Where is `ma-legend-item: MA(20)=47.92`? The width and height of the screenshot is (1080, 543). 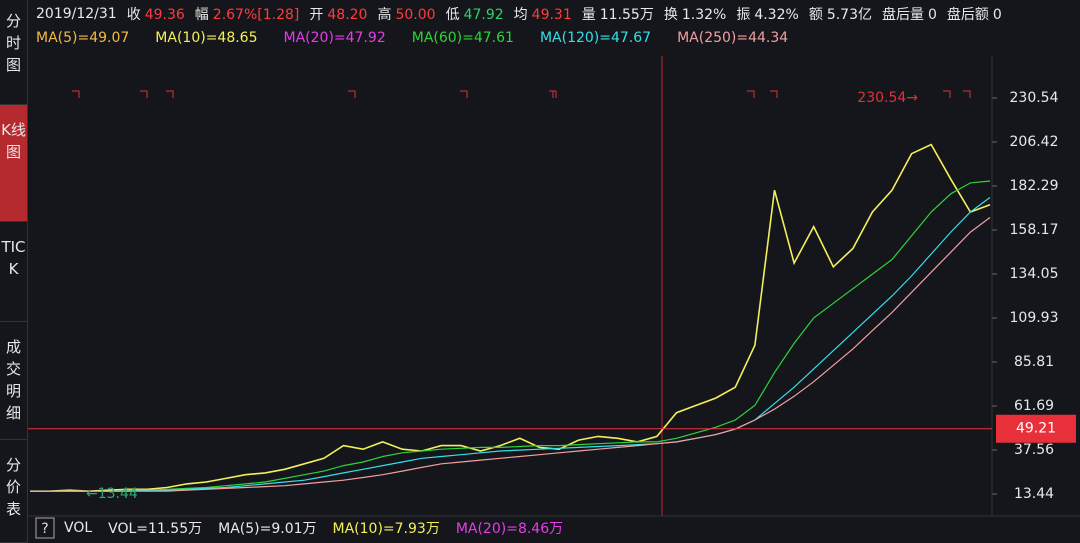 ma-legend-item: MA(20)=47.92 is located at coordinates (334, 38).